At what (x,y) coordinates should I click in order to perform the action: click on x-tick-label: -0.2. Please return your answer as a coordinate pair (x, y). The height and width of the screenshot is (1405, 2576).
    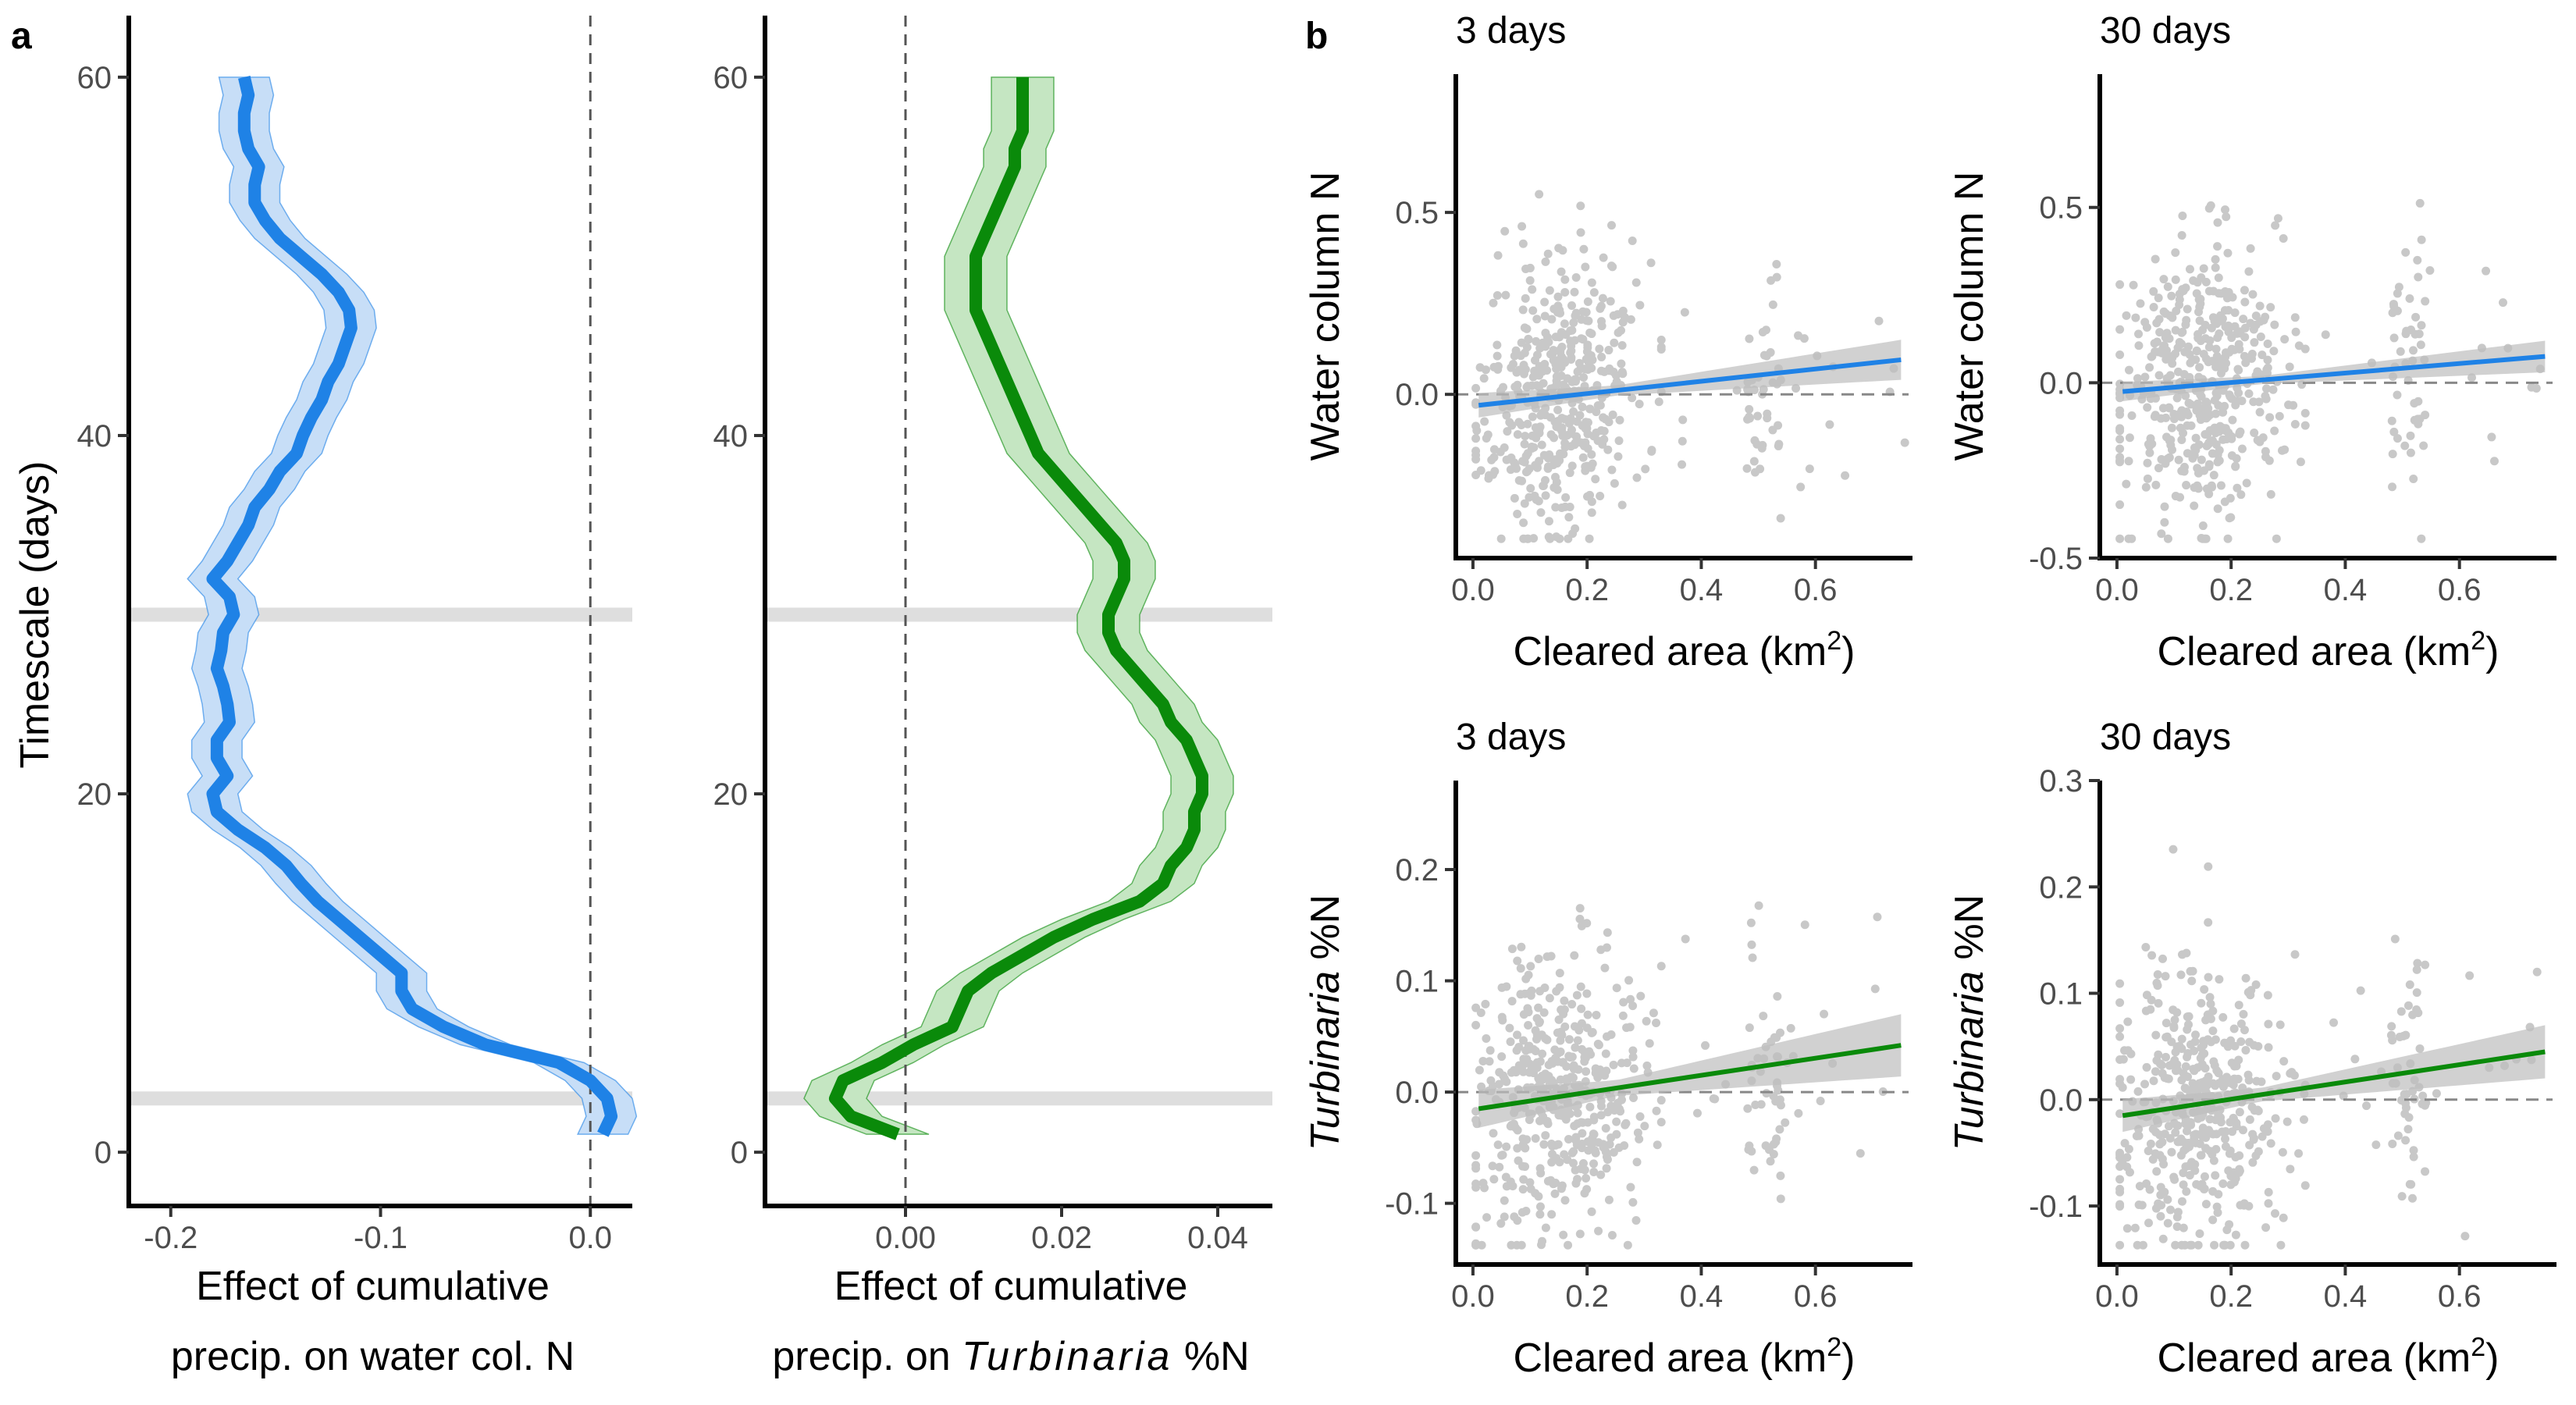
    Looking at the image, I should click on (170, 1238).